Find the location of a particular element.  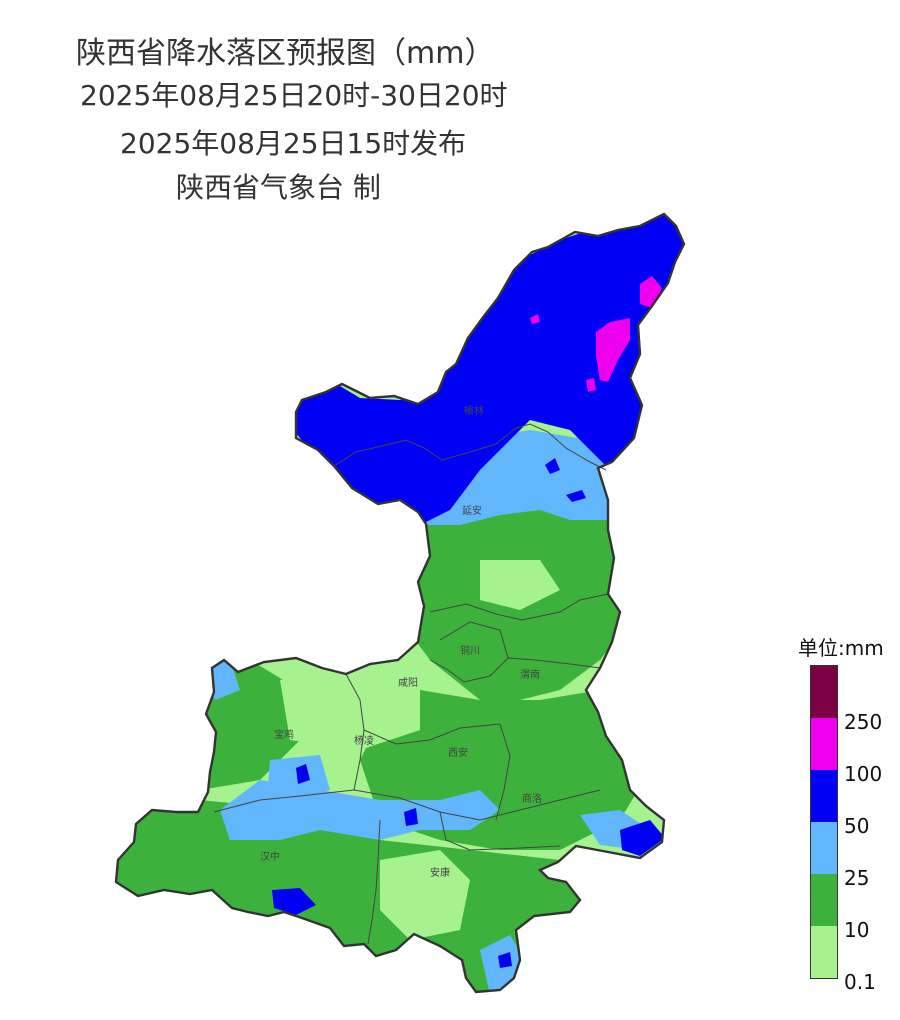

legend-swatch-light-green is located at coordinates (824, 952).